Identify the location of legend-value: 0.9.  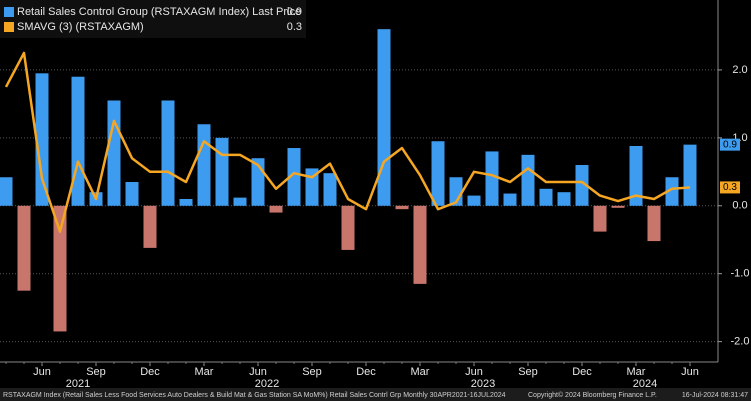
(294, 12).